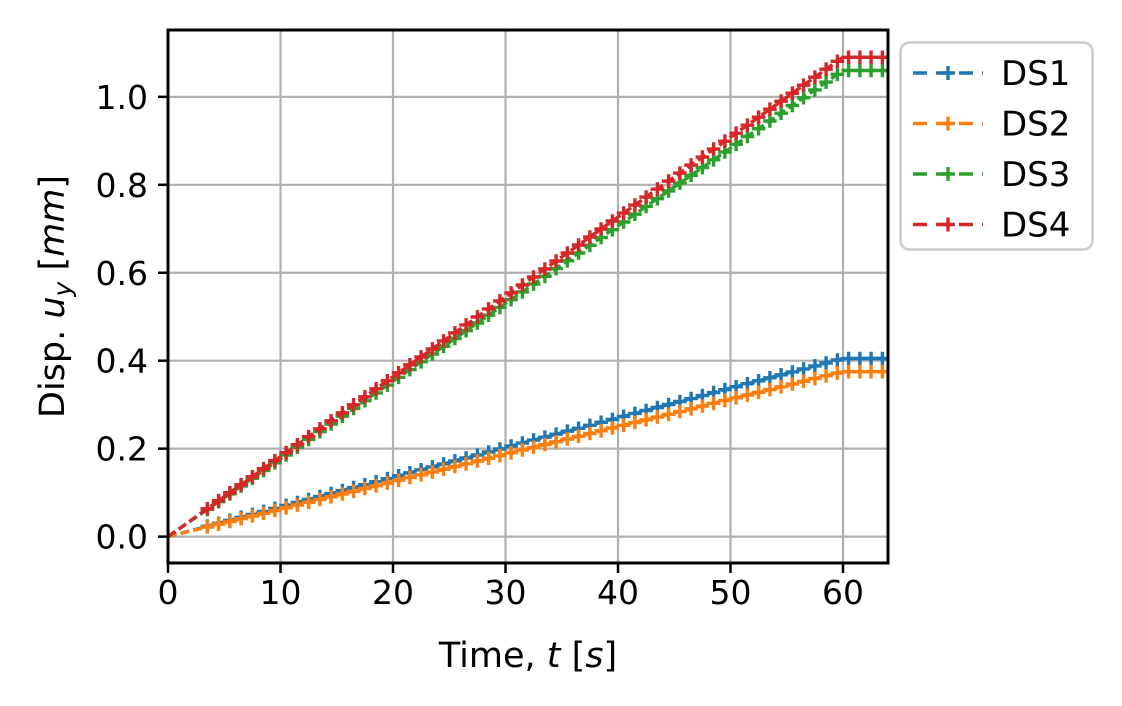 The image size is (1122, 706). What do you see at coordinates (122, 97) in the screenshot?
I see `y-tick-label: 1.0` at bounding box center [122, 97].